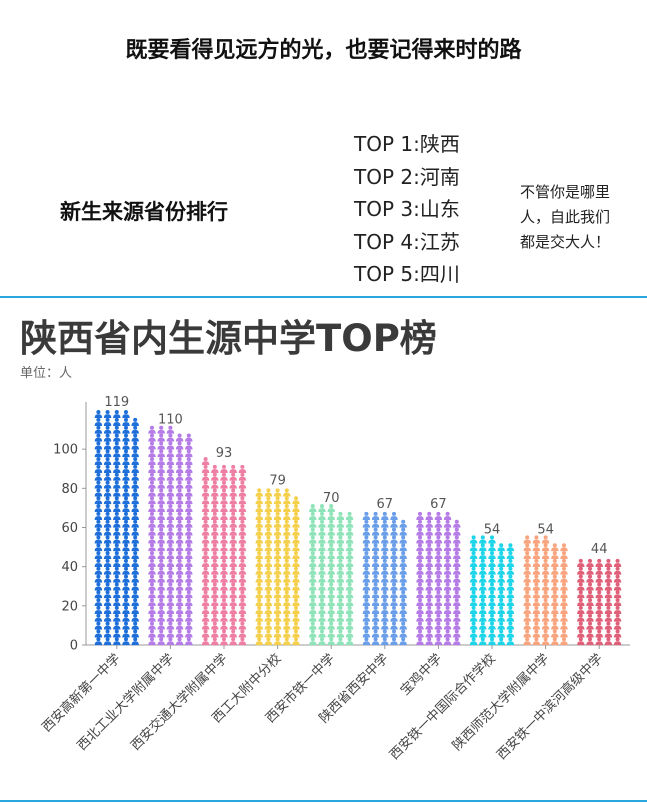 The height and width of the screenshot is (804, 647). Describe the element at coordinates (438, 504) in the screenshot. I see `data-label-7: 67` at that location.